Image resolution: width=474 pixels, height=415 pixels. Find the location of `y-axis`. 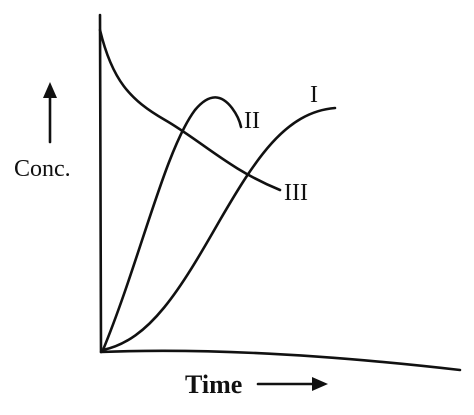

y-axis is located at coordinates (100, 183).